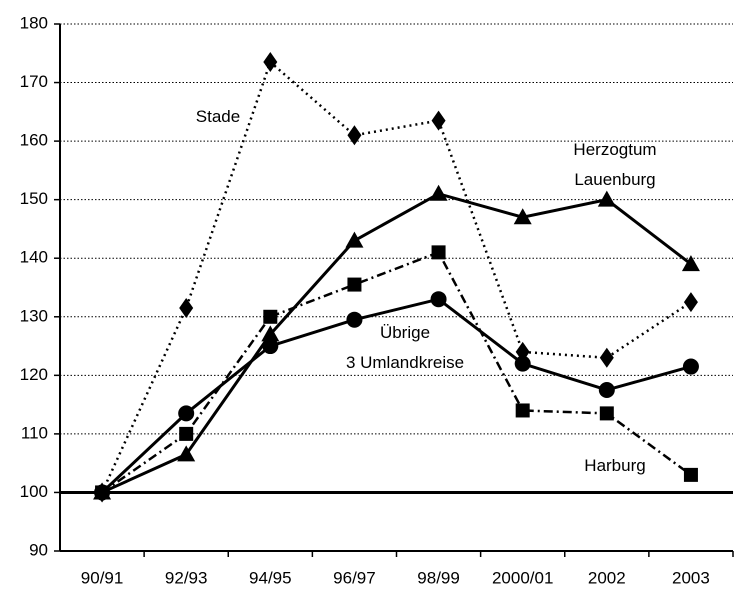 The width and height of the screenshot is (734, 595). I want to click on x-tick-label: 2003, so click(691, 577).